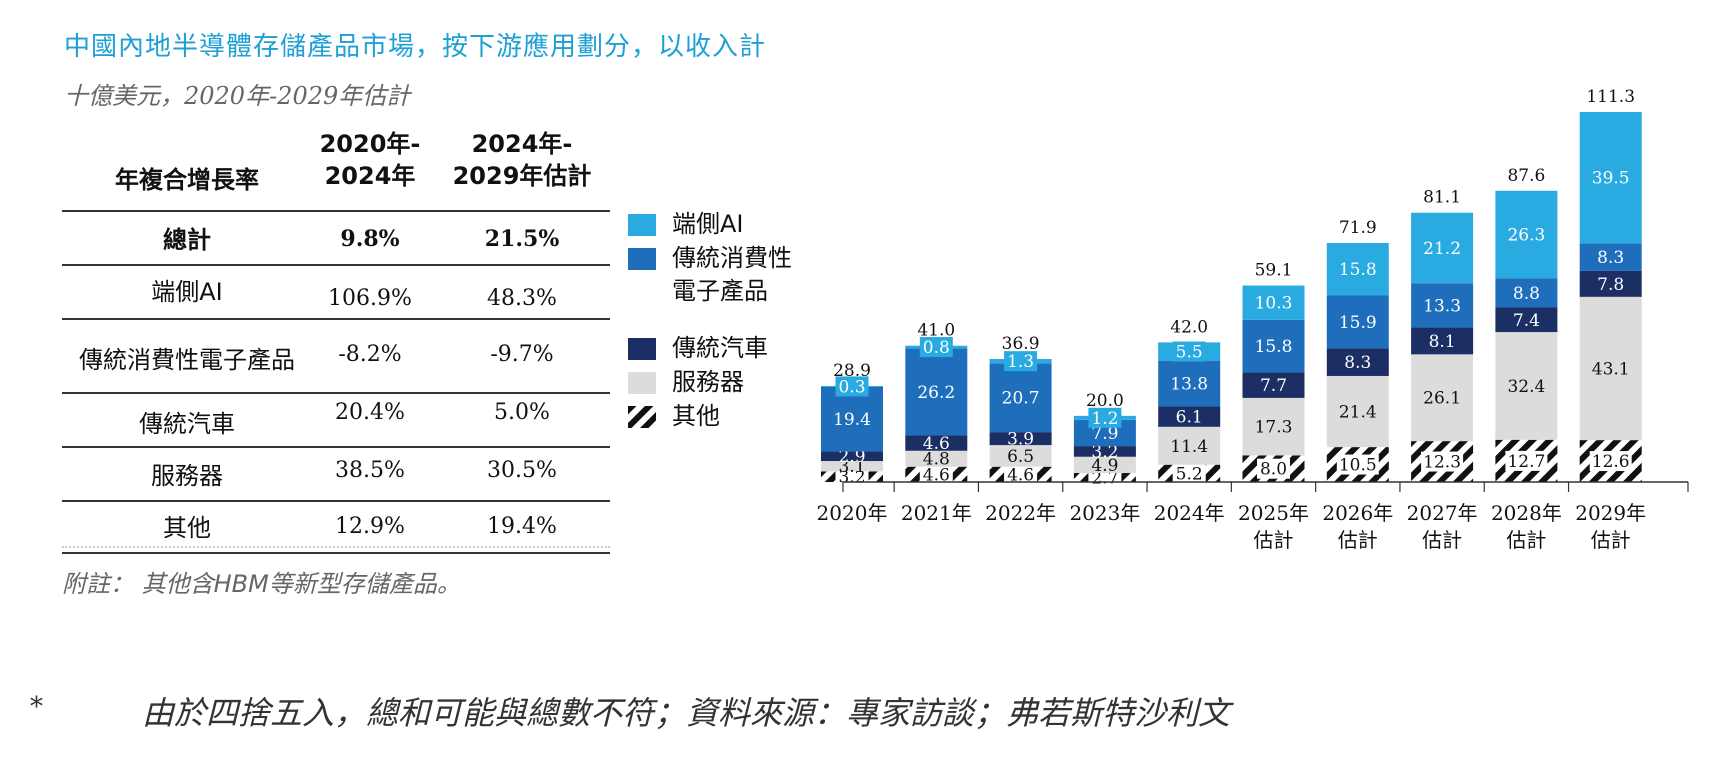 The width and height of the screenshot is (1710, 764). Describe the element at coordinates (336, 291) in the screenshot. I see `table-row-edge-ai: 端側AI 106.9% 48.3%` at that location.